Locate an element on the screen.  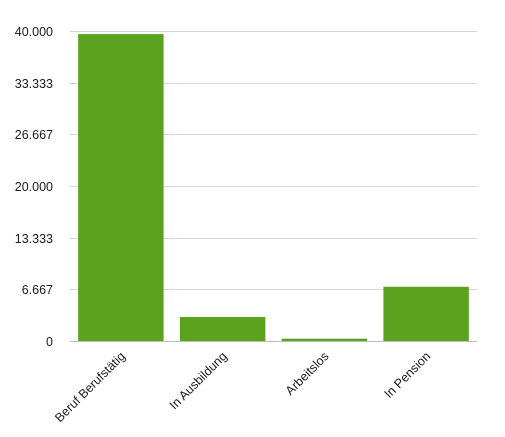
y-tick-label: 13.333 is located at coordinates (34, 239).